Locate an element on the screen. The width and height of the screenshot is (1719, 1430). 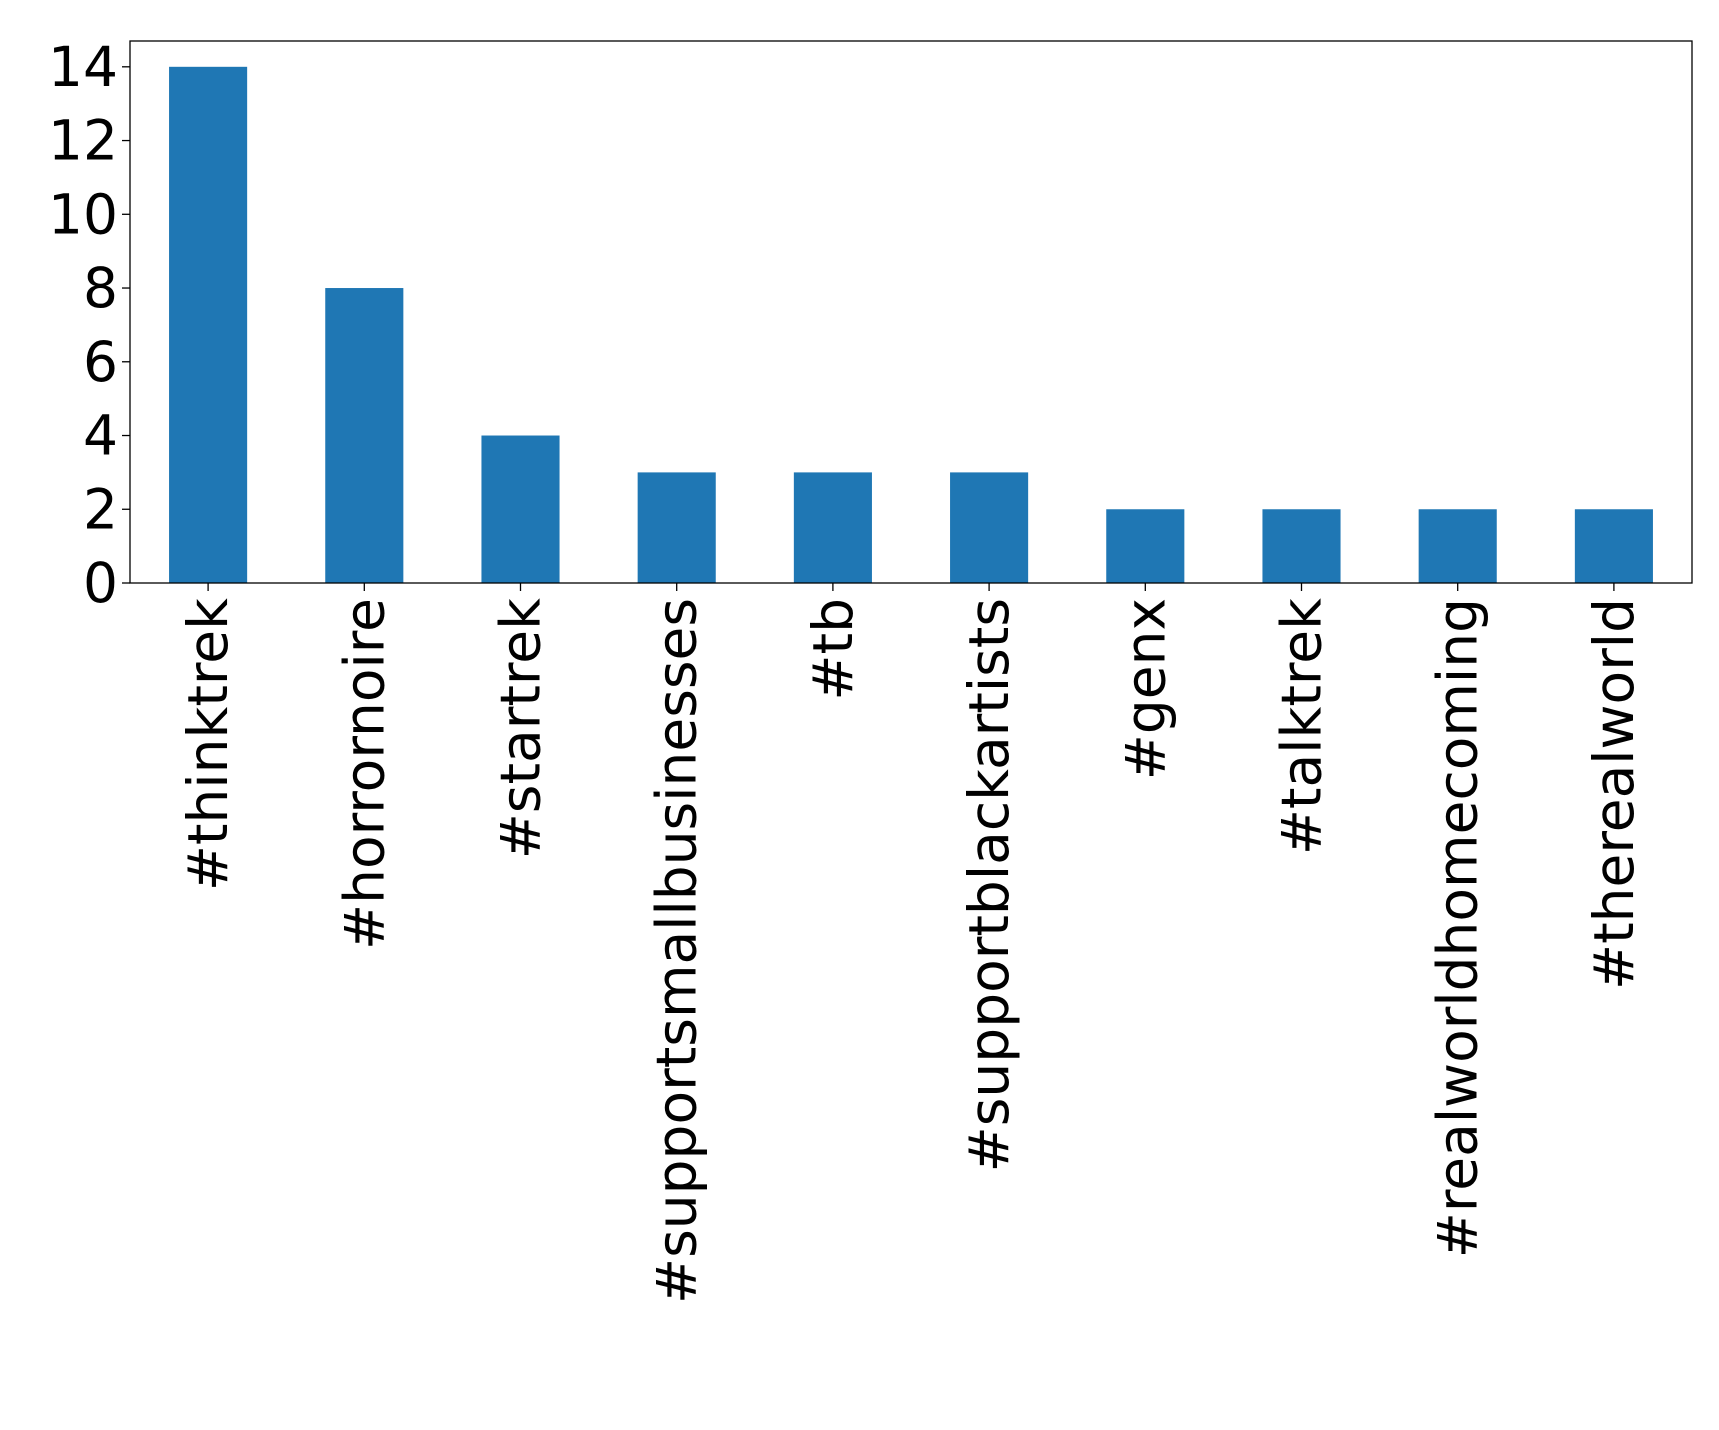
x-tick-label: #supportblackartists is located at coordinates (989, 885).